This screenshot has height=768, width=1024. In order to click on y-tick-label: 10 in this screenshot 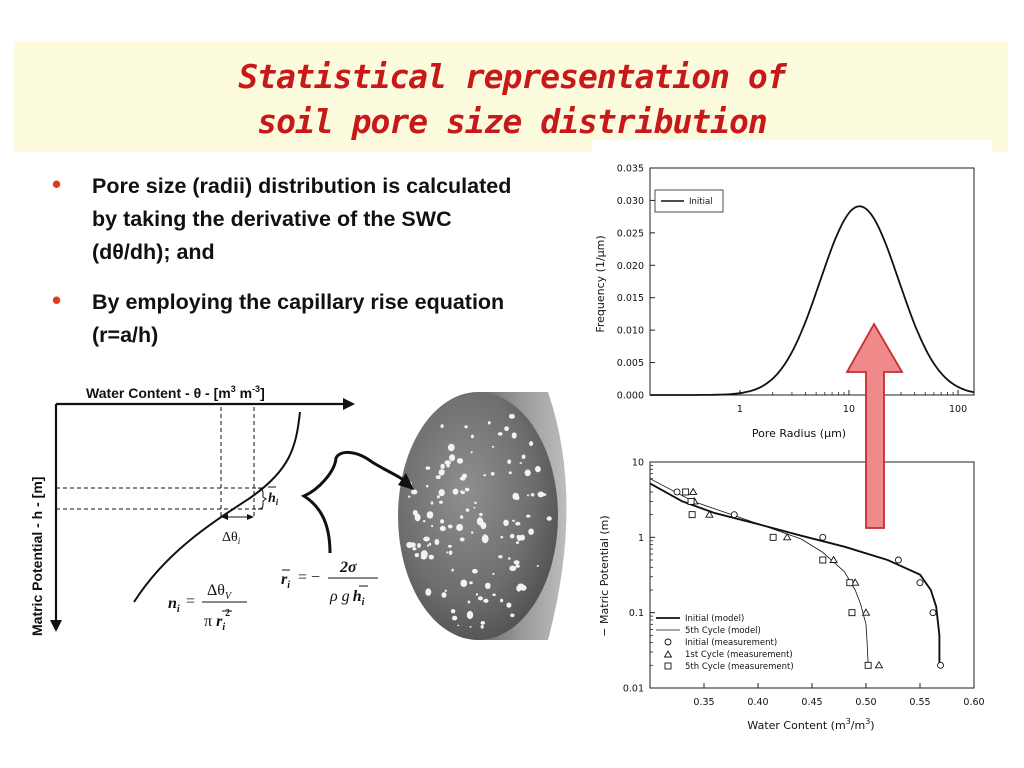, I will do `click(638, 463)`.